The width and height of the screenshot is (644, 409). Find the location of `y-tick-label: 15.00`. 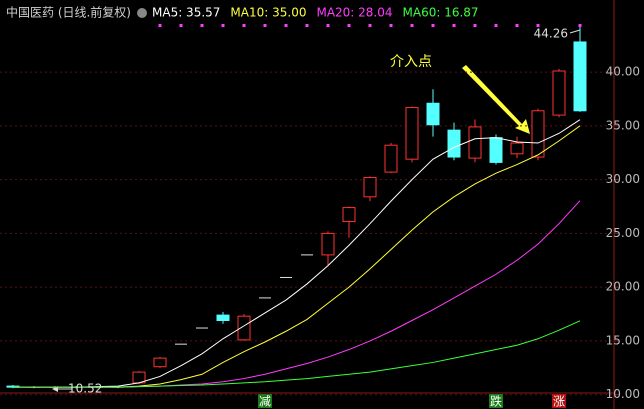

y-tick-label: 15.00 is located at coordinates (623, 340).